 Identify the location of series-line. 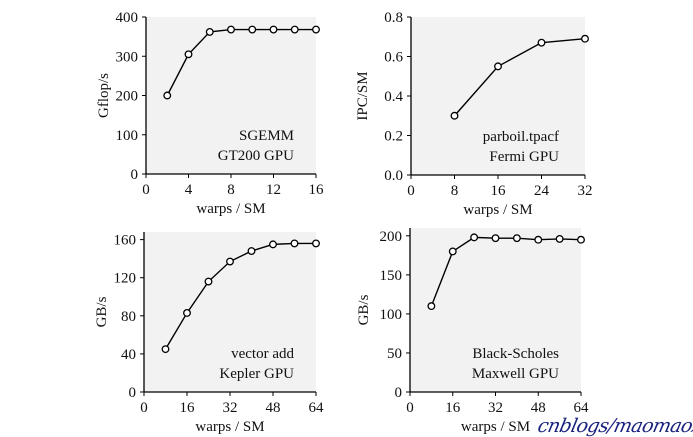
(519, 77).